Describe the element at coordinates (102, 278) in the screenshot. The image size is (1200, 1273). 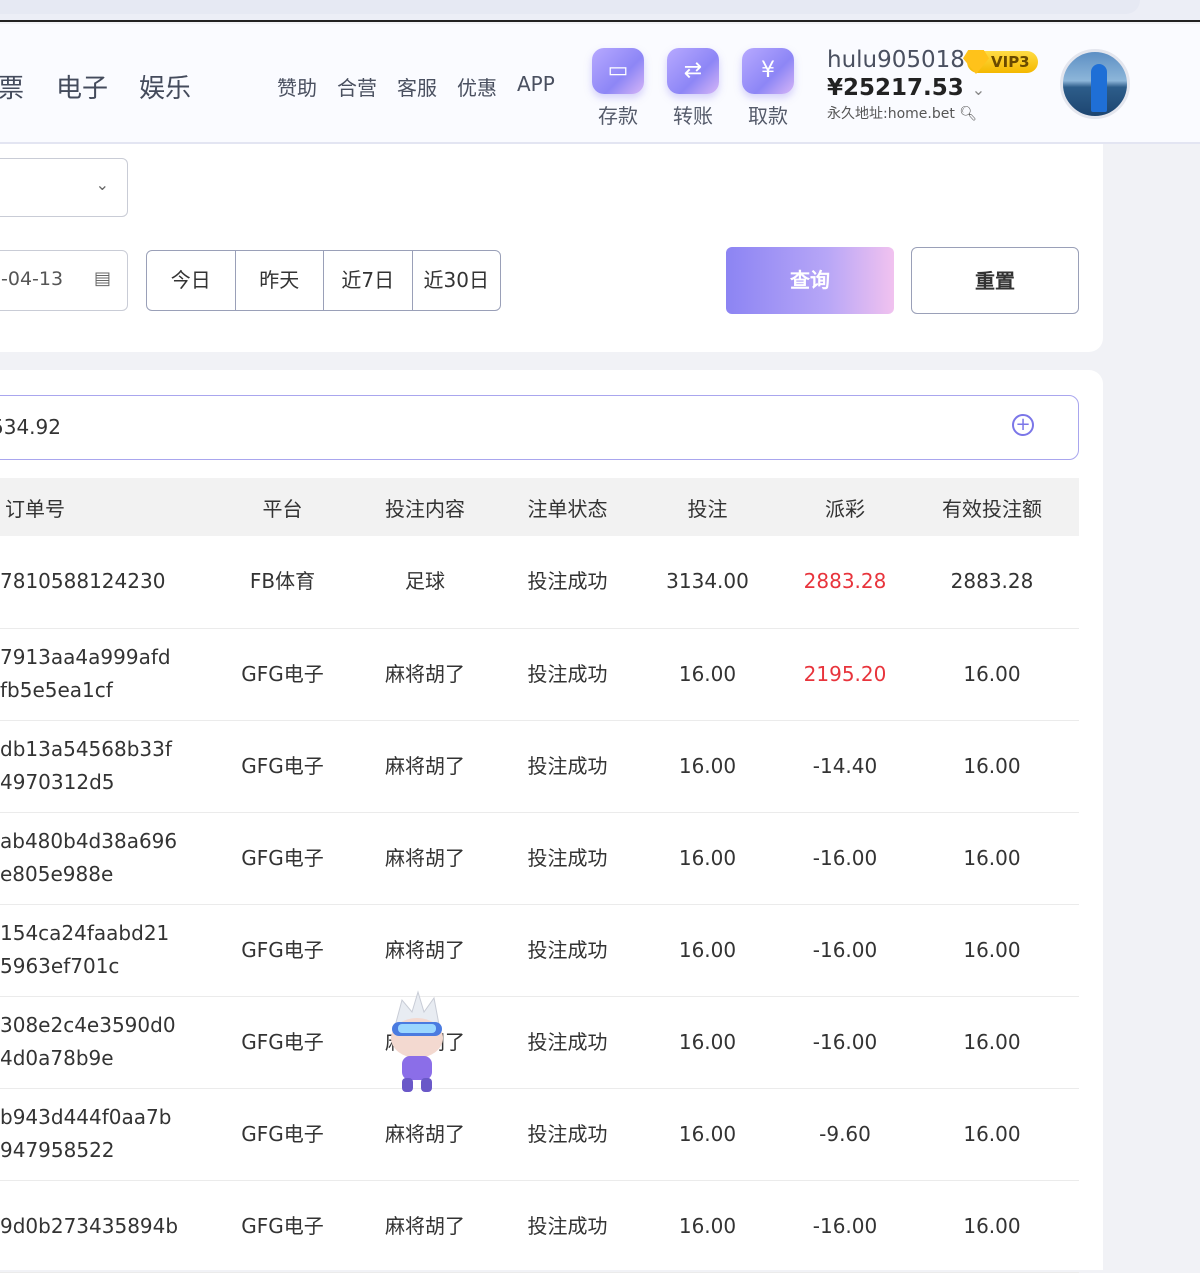
I see `calendar-icon: ▤` at that location.